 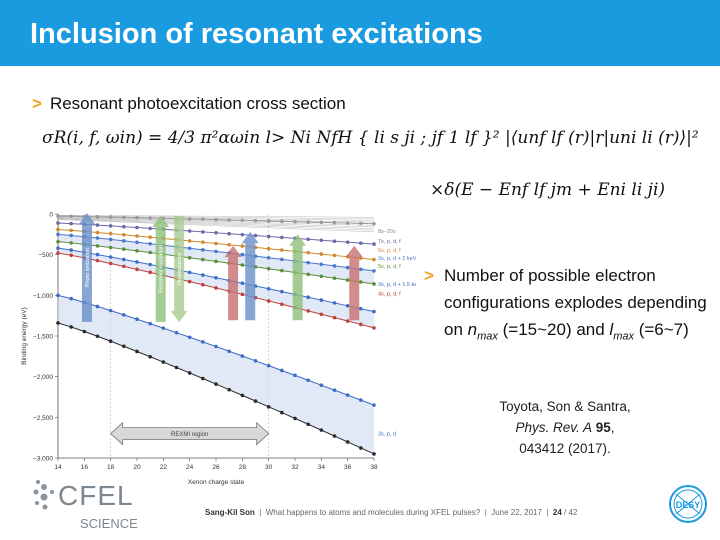 I want to click on shell-line, so click(x=216, y=226).